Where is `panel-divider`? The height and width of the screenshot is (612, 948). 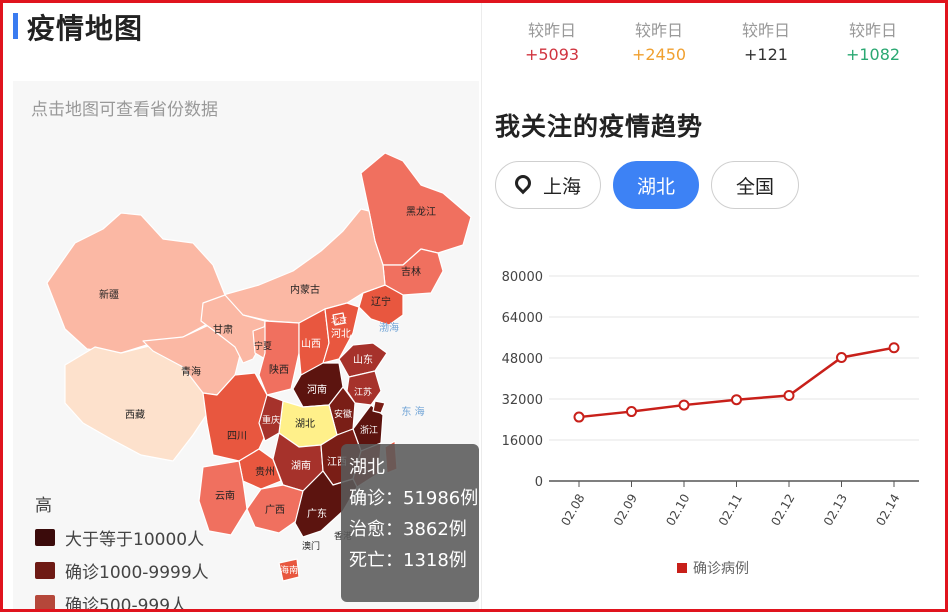 panel-divider is located at coordinates (481, 306).